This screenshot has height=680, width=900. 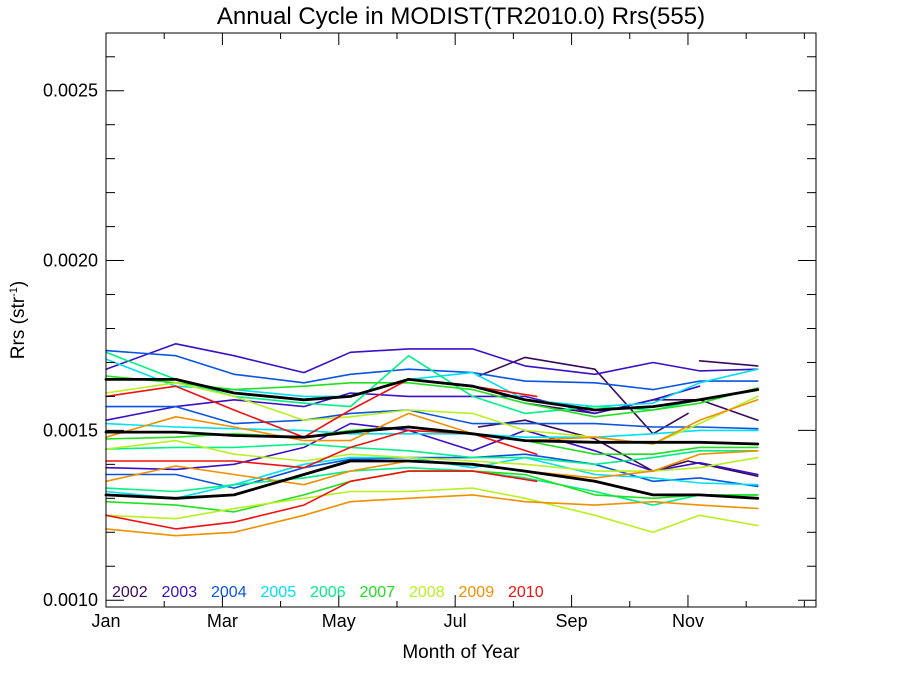 I want to click on legend: 2002 2003 2004 2005 2006 2007 2008 2009 2010, so click(x=328, y=592).